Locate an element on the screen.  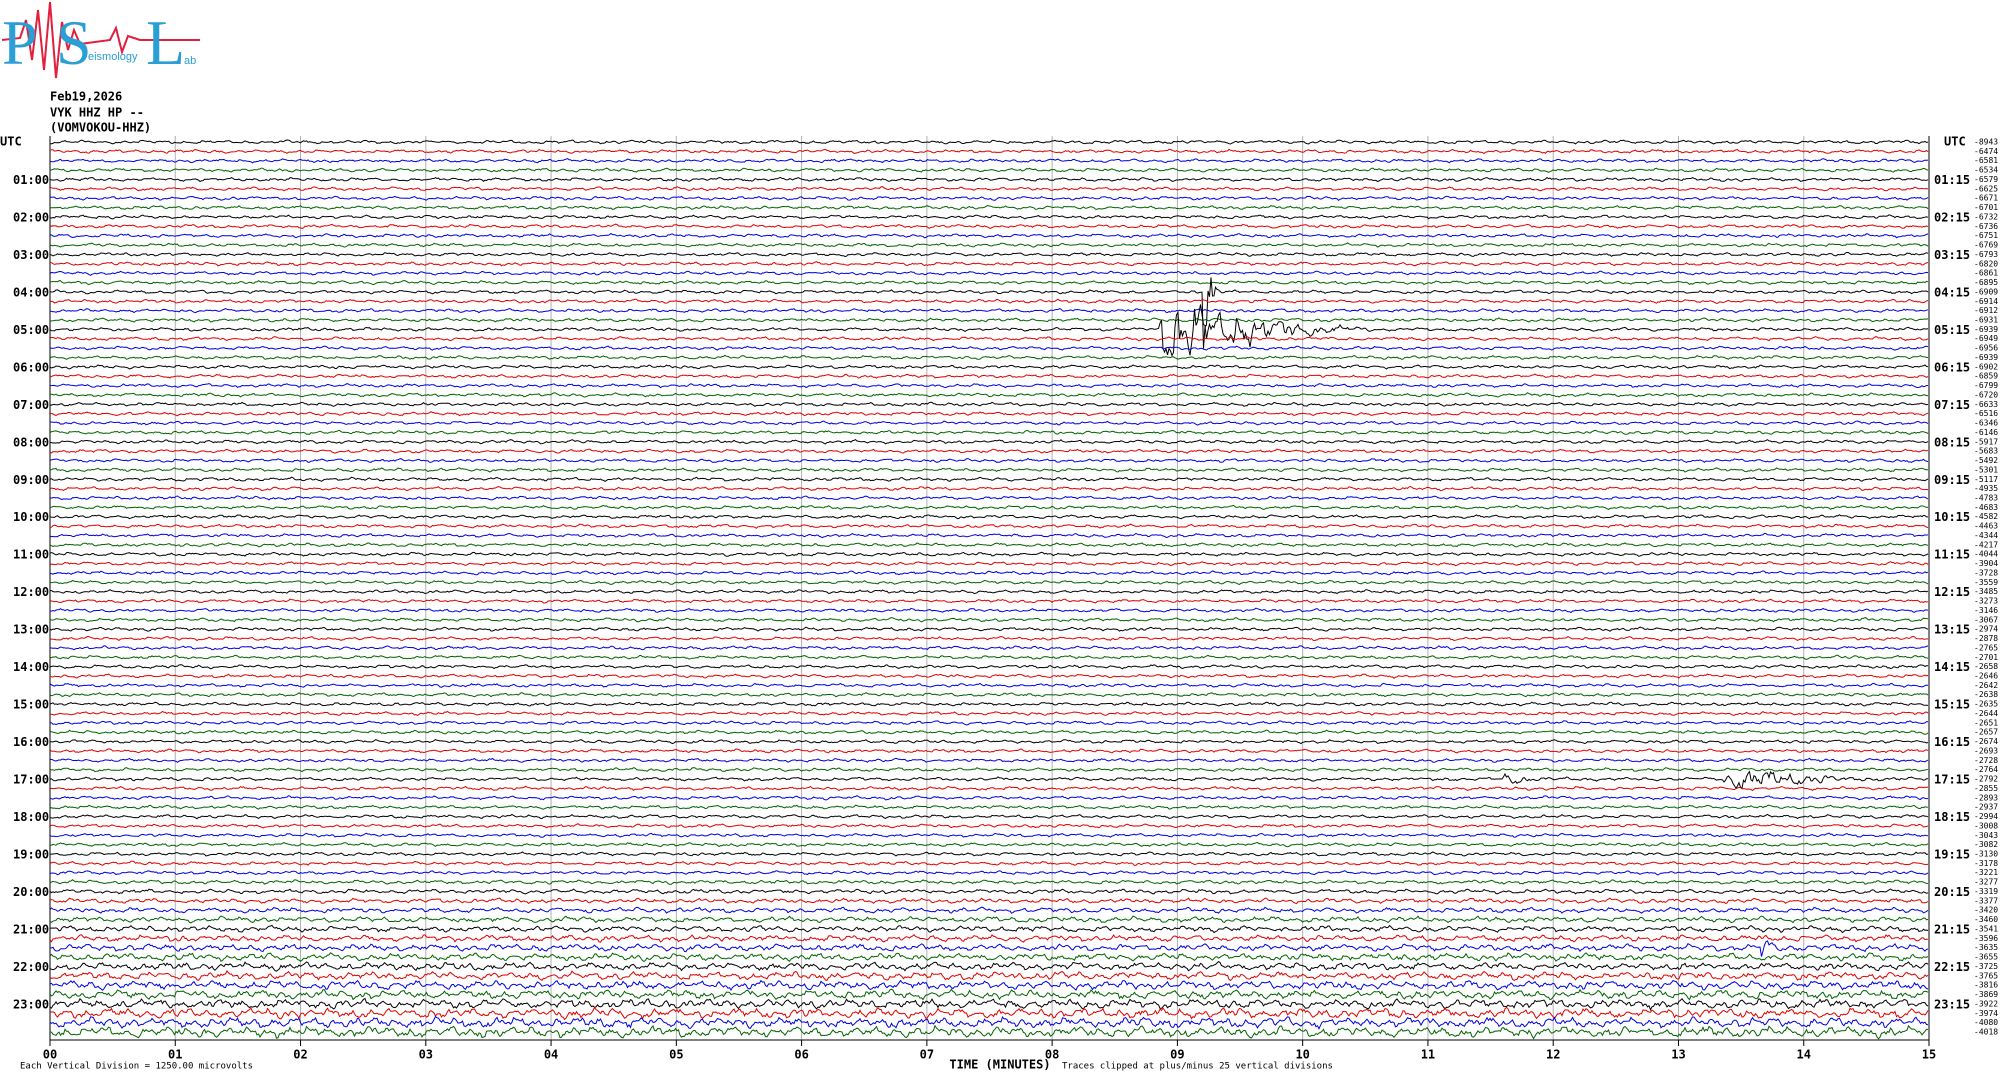
row-offset: -2893 is located at coordinates (1986, 797).